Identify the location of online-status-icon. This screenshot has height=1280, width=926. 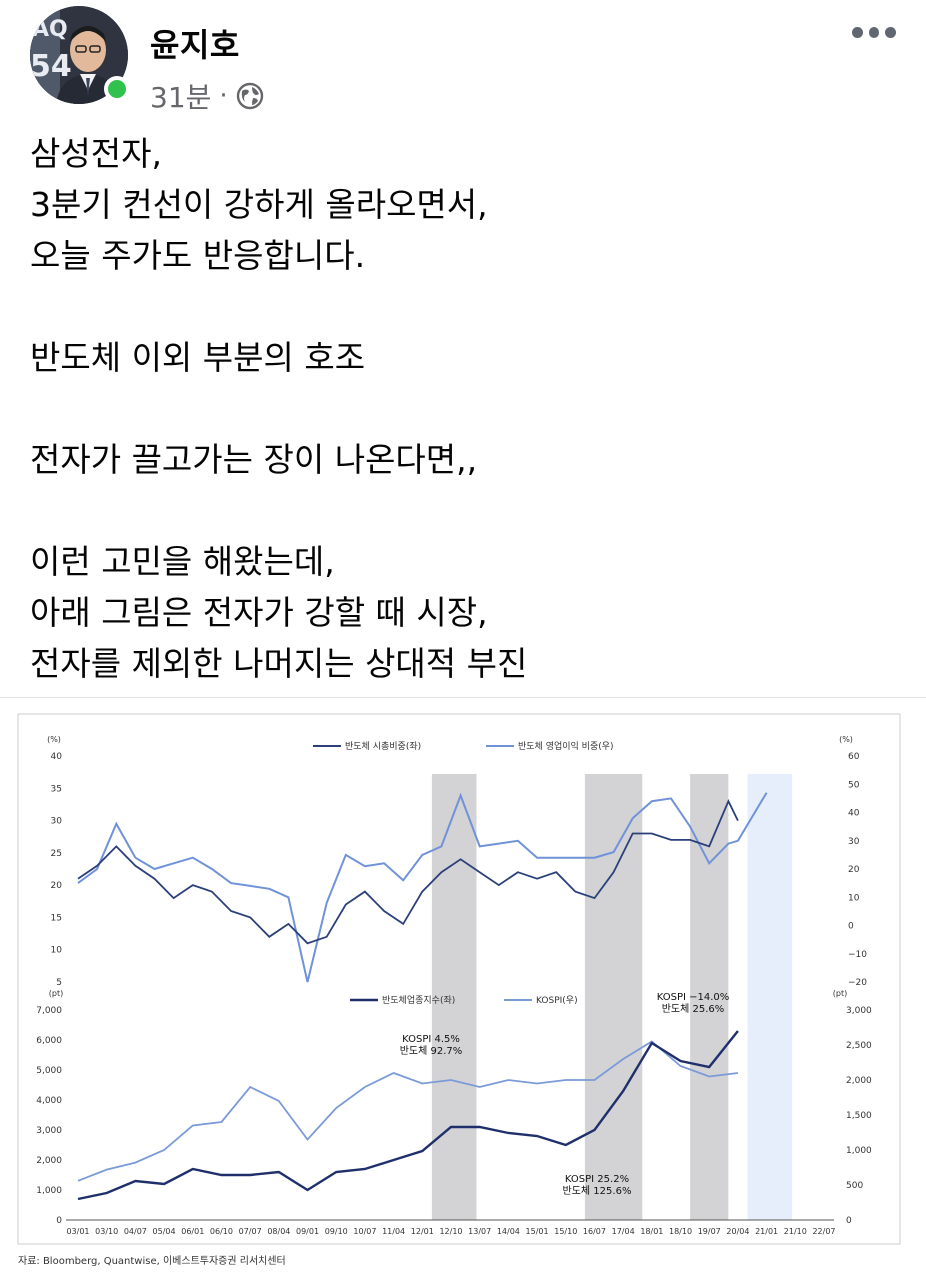
(117, 89).